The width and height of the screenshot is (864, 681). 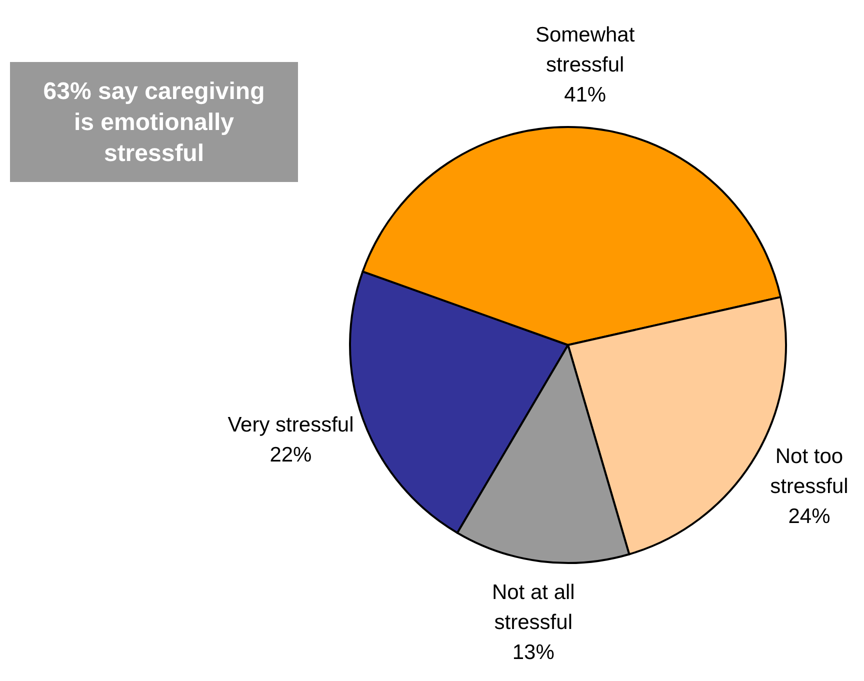 What do you see at coordinates (533, 652) in the screenshot?
I see `data-label: 13%` at bounding box center [533, 652].